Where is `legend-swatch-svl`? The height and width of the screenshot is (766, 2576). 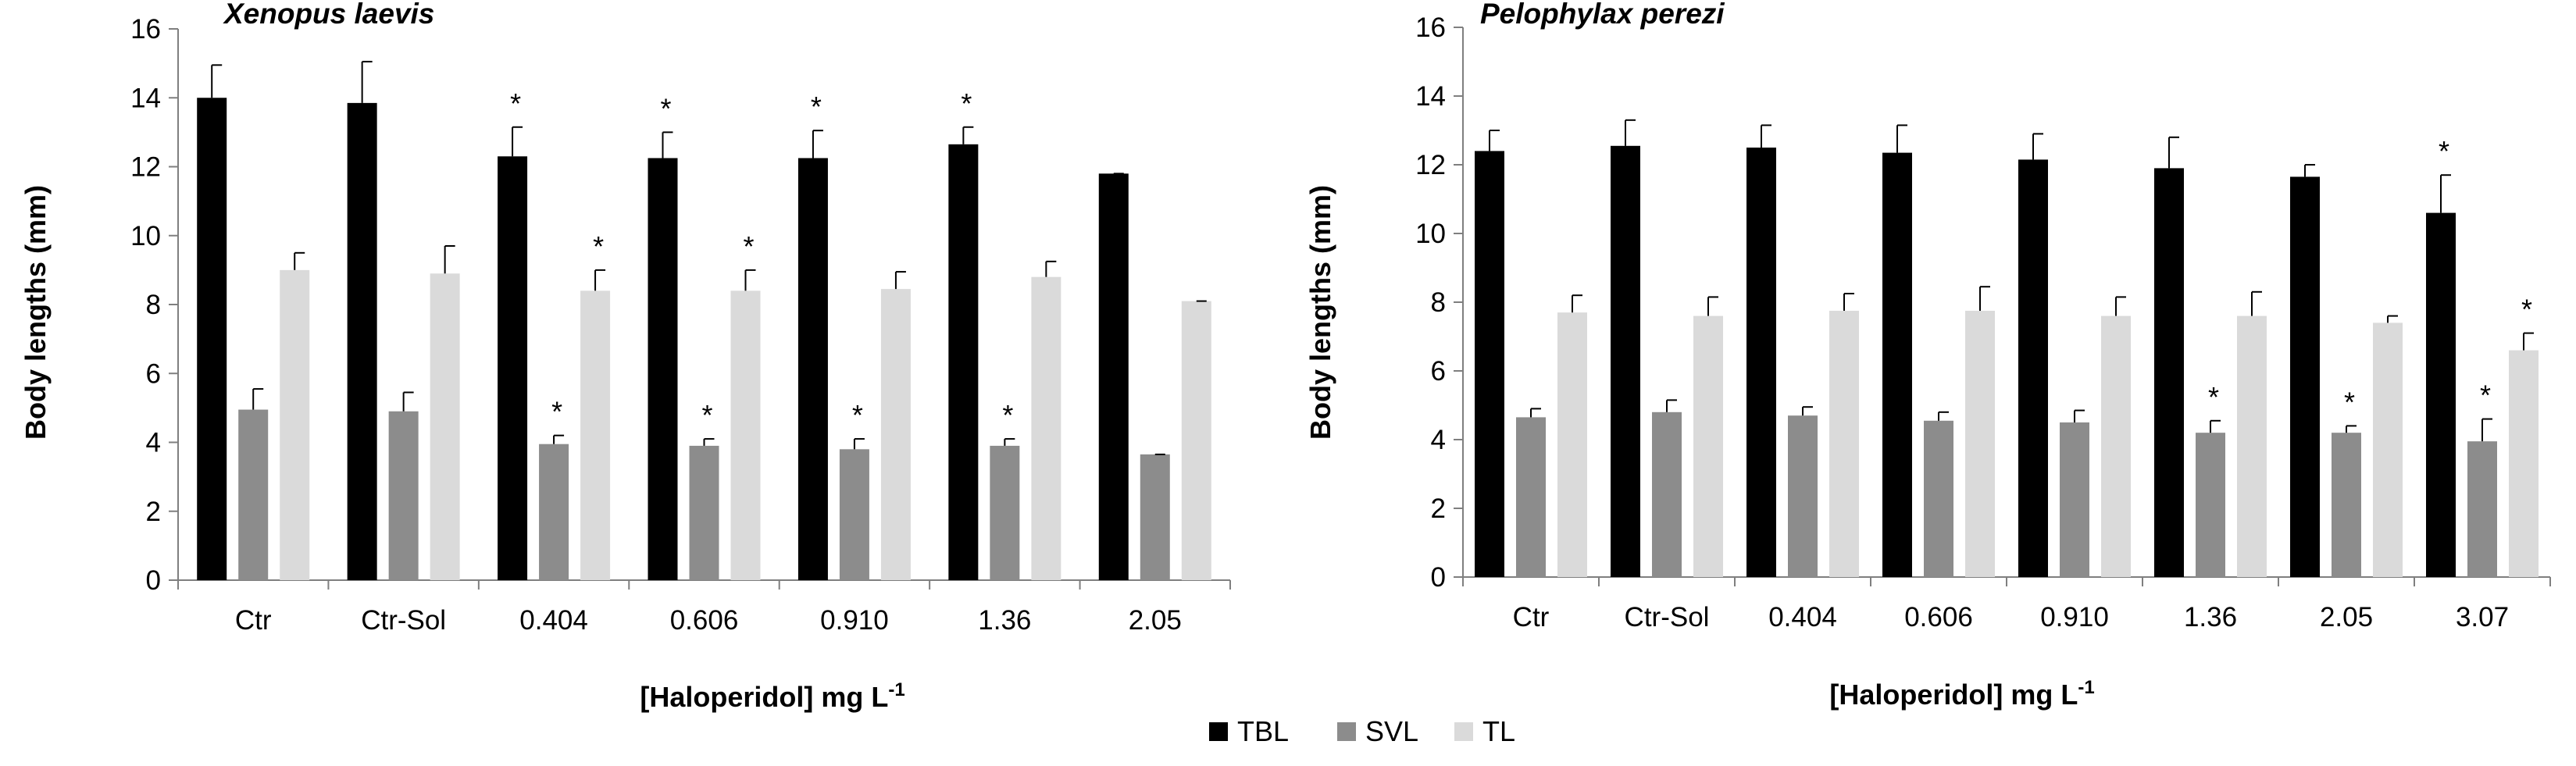
legend-swatch-svl is located at coordinates (1346, 732).